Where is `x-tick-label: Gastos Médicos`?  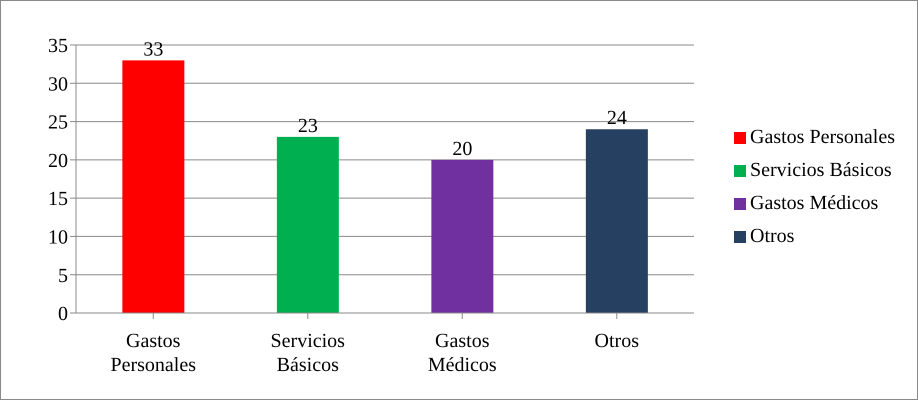
x-tick-label: Gastos Médicos is located at coordinates (462, 353).